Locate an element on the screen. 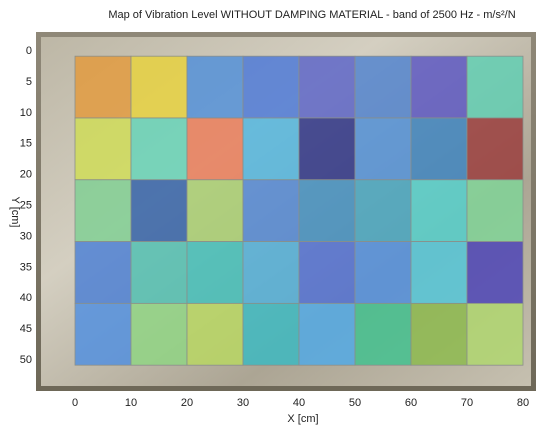 The height and width of the screenshot is (430, 545). heatmap-cell-r3-c0 is located at coordinates (103, 272).